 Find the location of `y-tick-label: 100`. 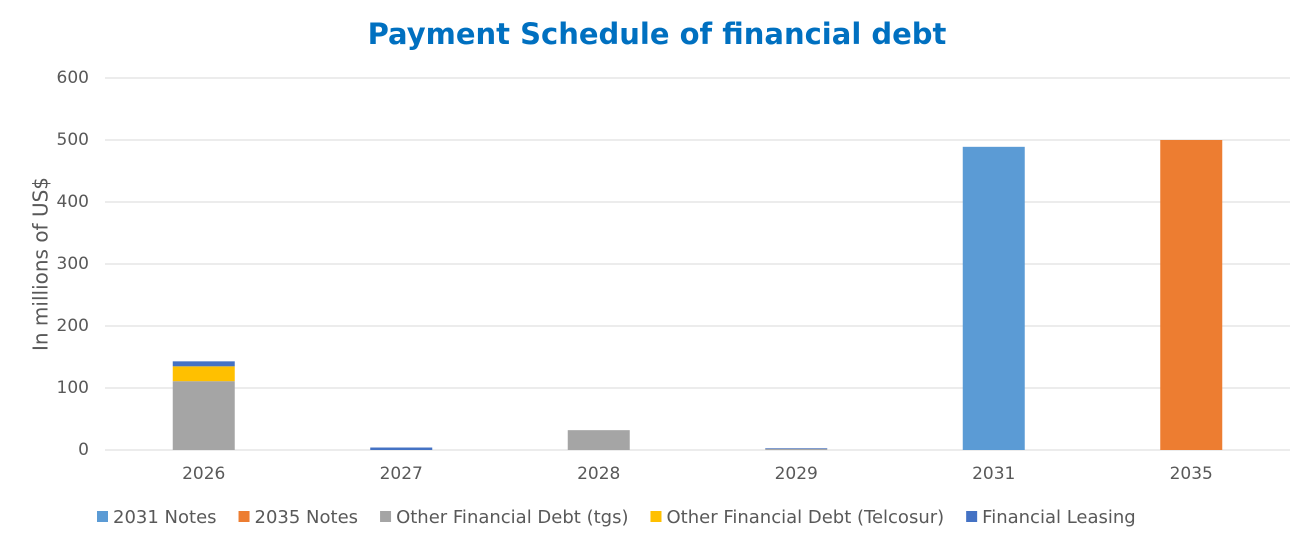

y-tick-label: 100 is located at coordinates (73, 388).